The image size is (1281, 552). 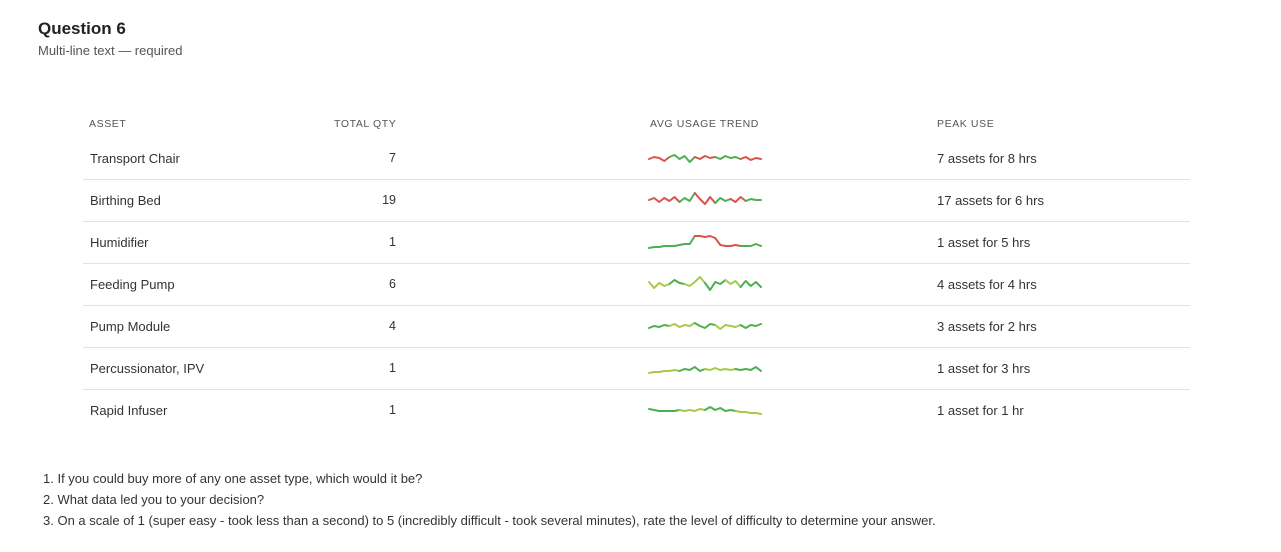 What do you see at coordinates (392, 158) in the screenshot?
I see `cell-total-qty: 7` at bounding box center [392, 158].